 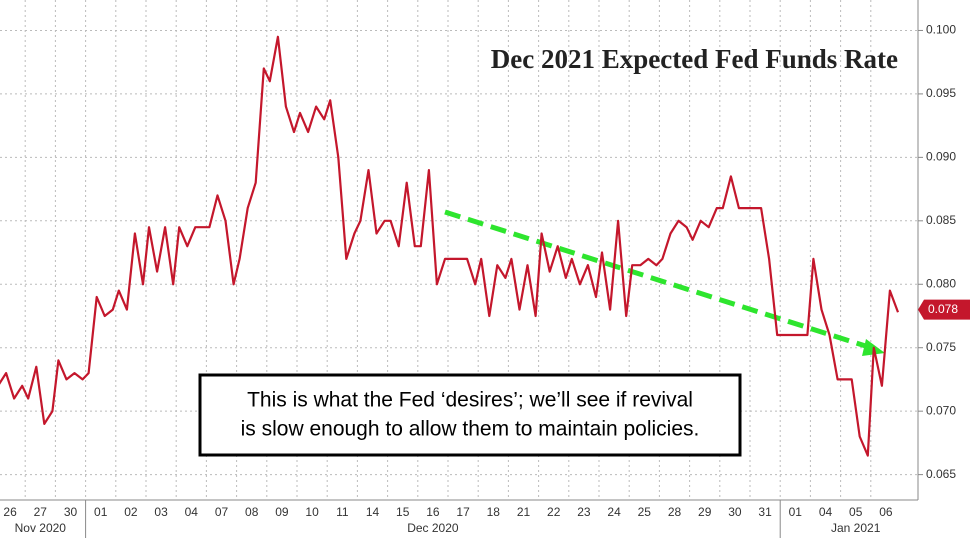 I want to click on x-tick-label: 11, so click(x=342, y=512).